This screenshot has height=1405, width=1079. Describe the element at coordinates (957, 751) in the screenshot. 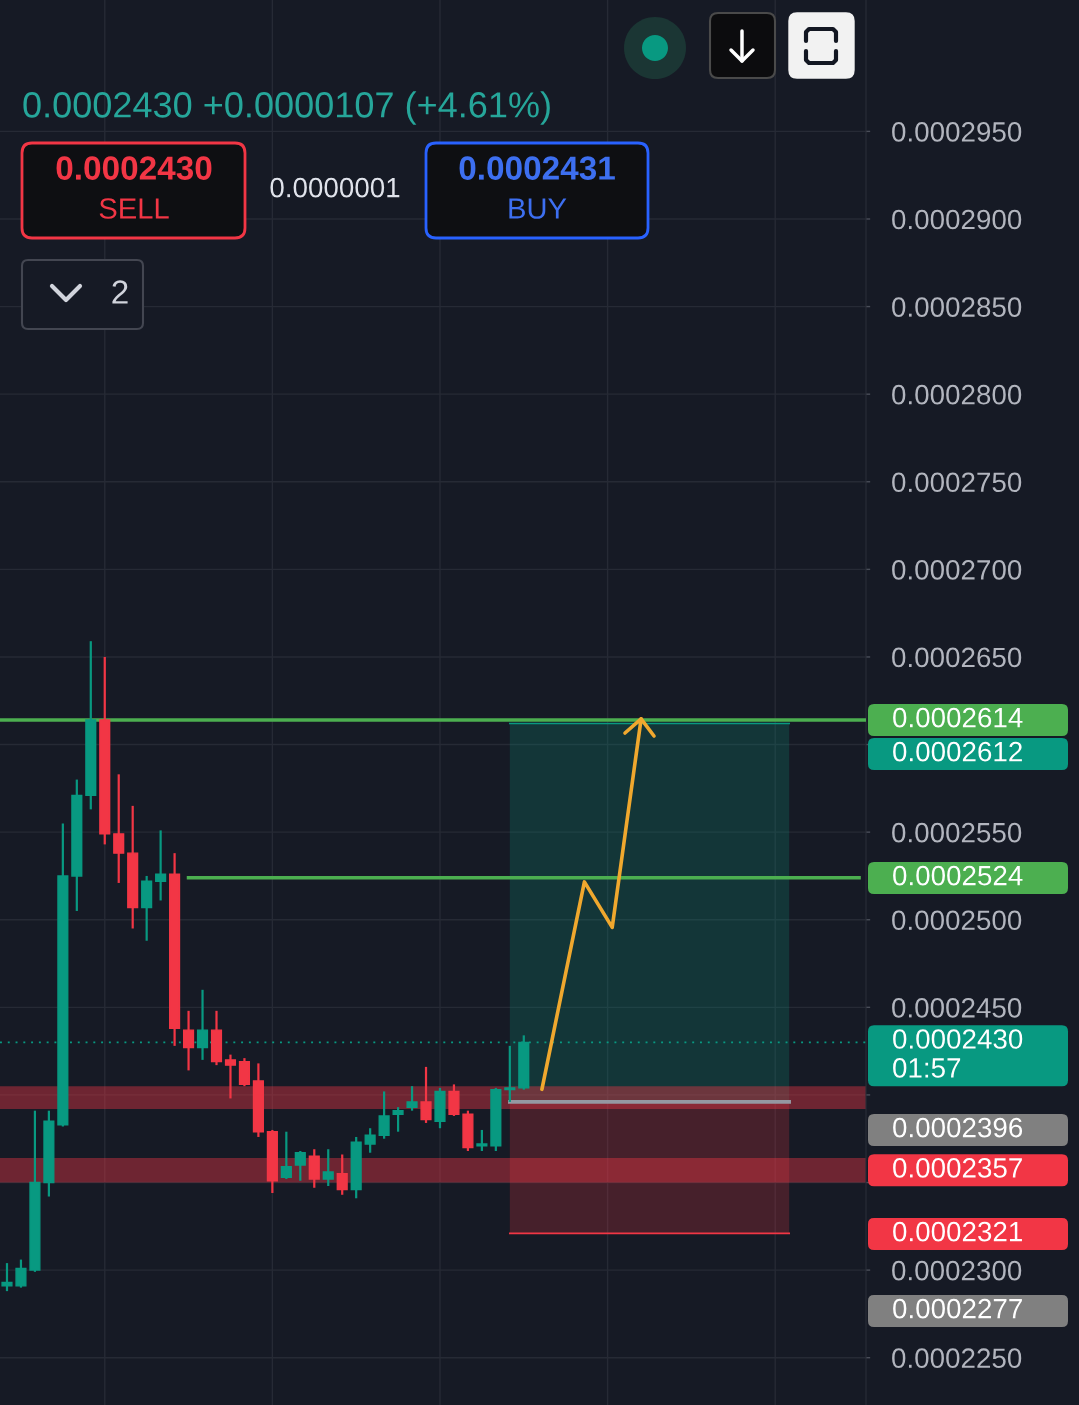

I see `text: 0.0002612` at that location.